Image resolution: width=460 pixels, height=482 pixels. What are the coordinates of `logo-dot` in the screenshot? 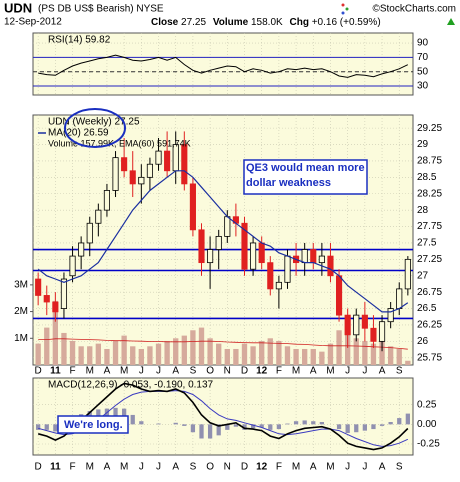 It's located at (347, 9).